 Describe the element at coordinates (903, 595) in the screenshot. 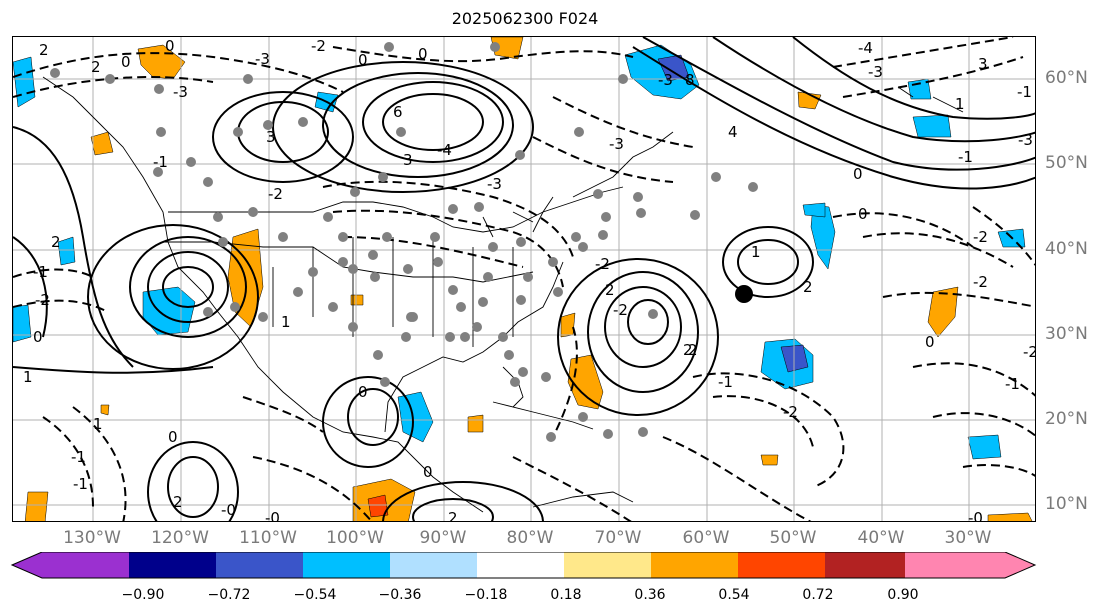

I see `colorbar-tick-label: 0.90` at that location.